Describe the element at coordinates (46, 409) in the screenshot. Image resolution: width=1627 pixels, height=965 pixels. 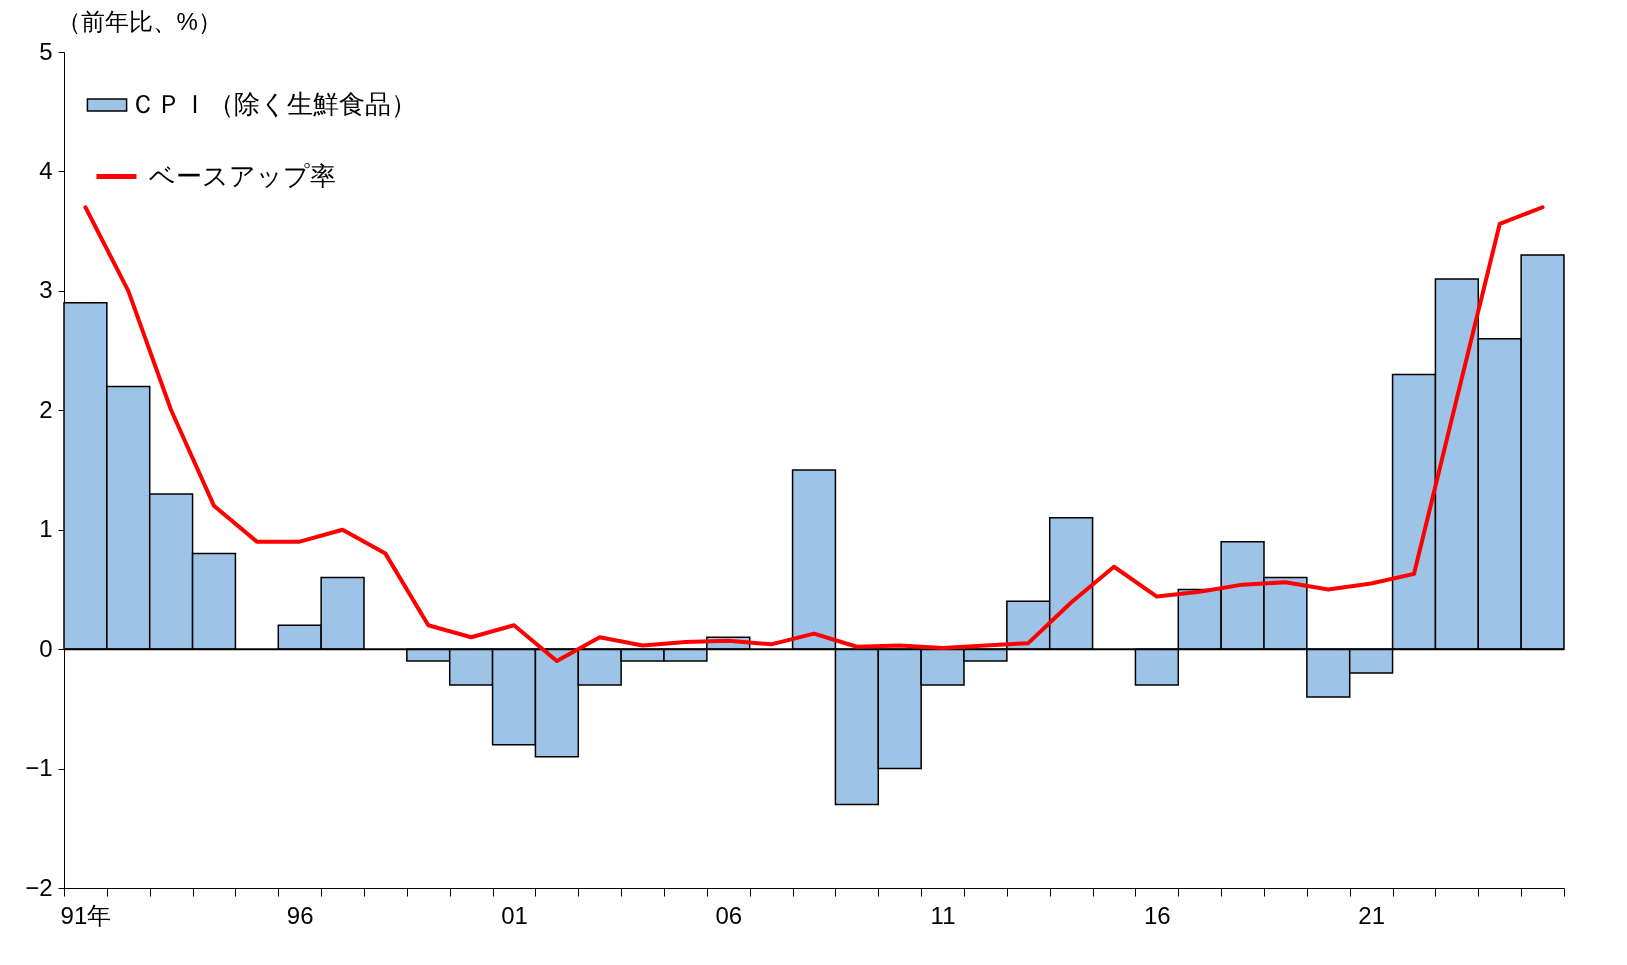
I see `y-tick-label: 2` at that location.